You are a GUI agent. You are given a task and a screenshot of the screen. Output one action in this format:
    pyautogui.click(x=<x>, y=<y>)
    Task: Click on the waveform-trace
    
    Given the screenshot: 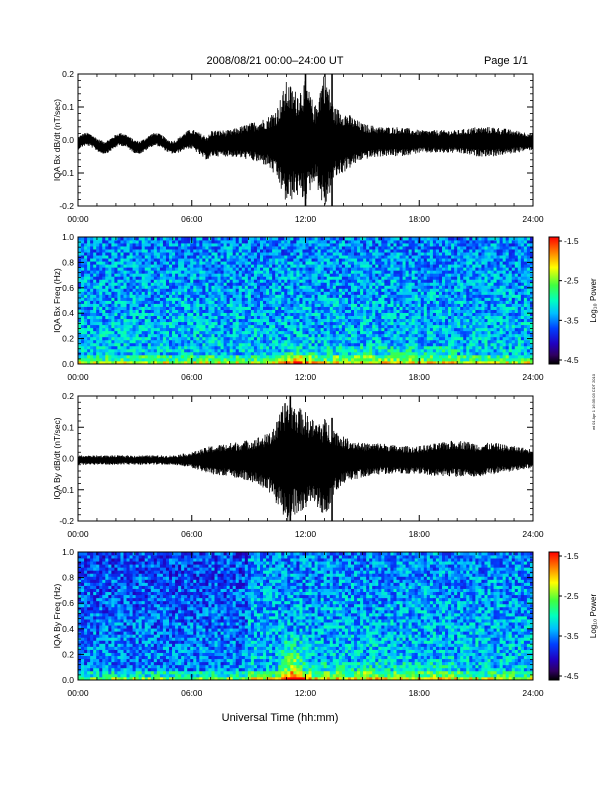 What is the action you would take?
    pyautogui.click(x=305, y=462)
    